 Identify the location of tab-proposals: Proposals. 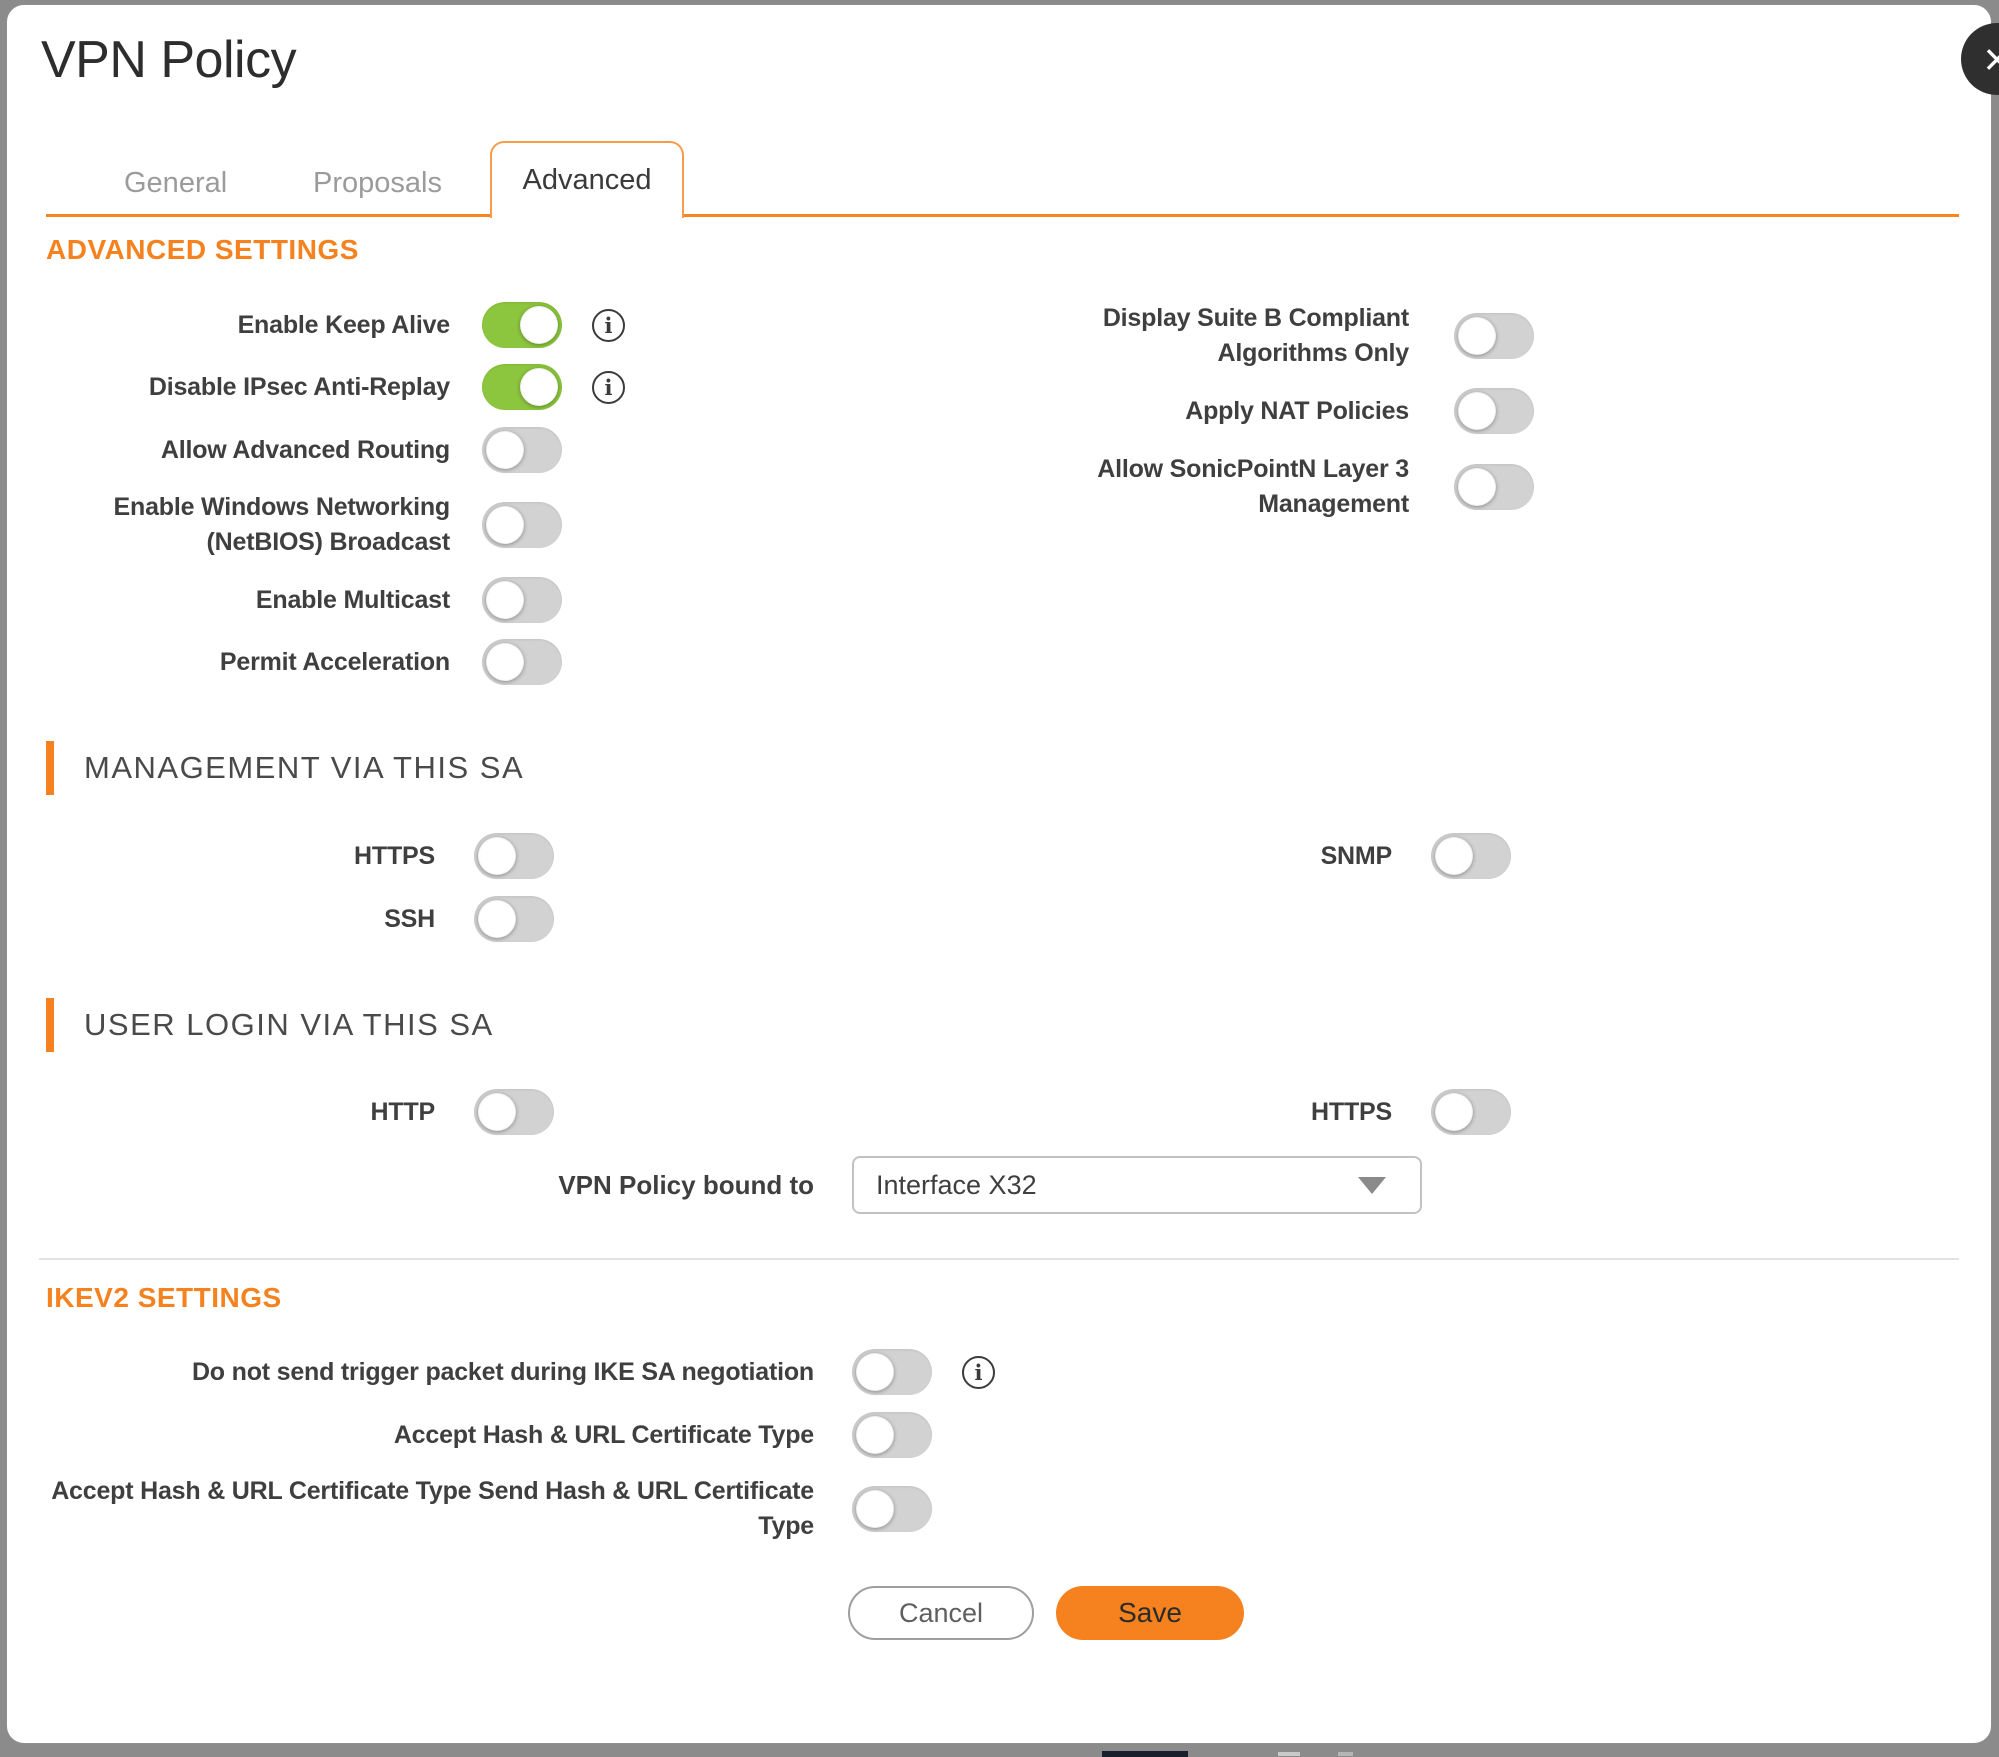
(377, 183).